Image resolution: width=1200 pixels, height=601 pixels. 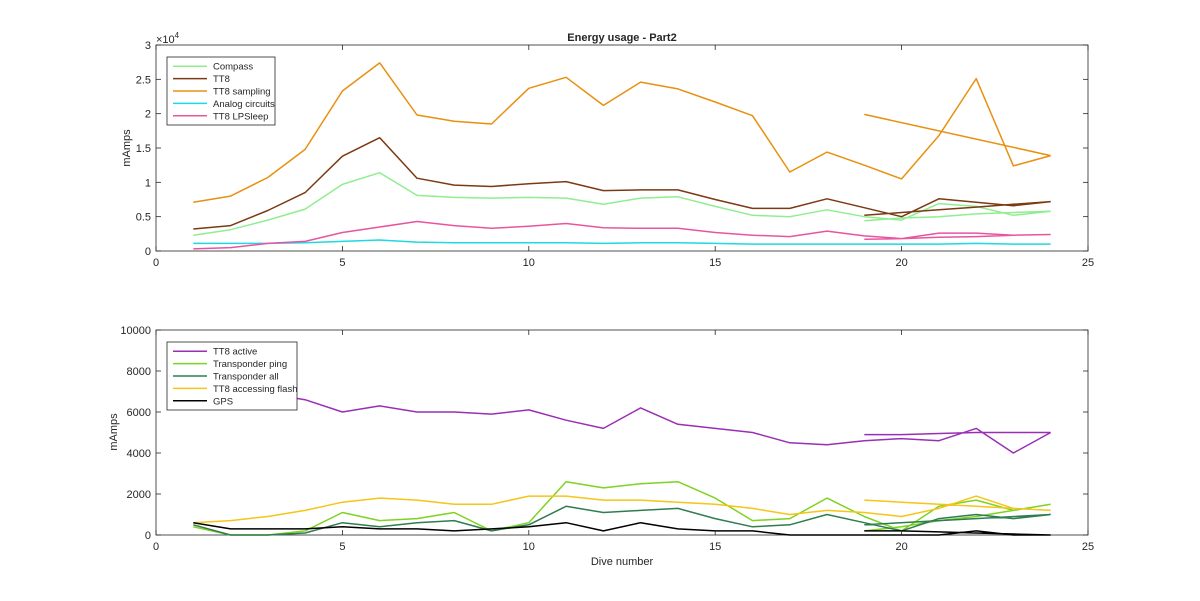 What do you see at coordinates (139, 413) in the screenshot?
I see `bottom-y-tick-label: 6000` at bounding box center [139, 413].